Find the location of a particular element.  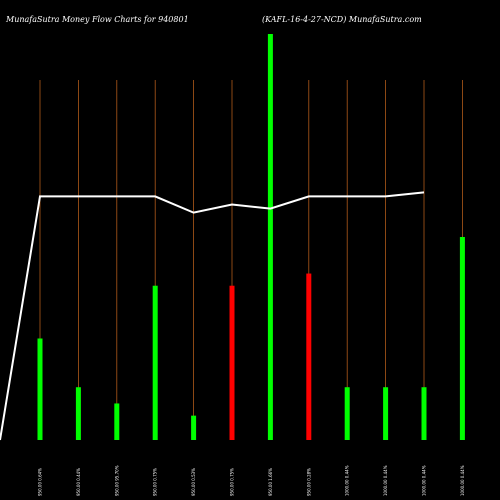

x-tick-label: 950.00 95.70% is located at coordinates (116, 480).